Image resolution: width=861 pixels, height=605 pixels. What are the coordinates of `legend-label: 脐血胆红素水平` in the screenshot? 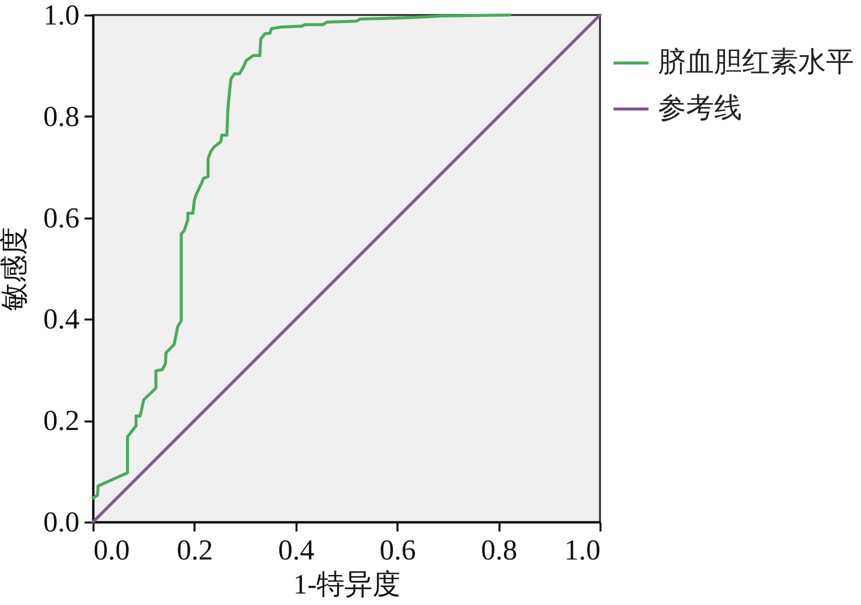 It's located at (756, 61).